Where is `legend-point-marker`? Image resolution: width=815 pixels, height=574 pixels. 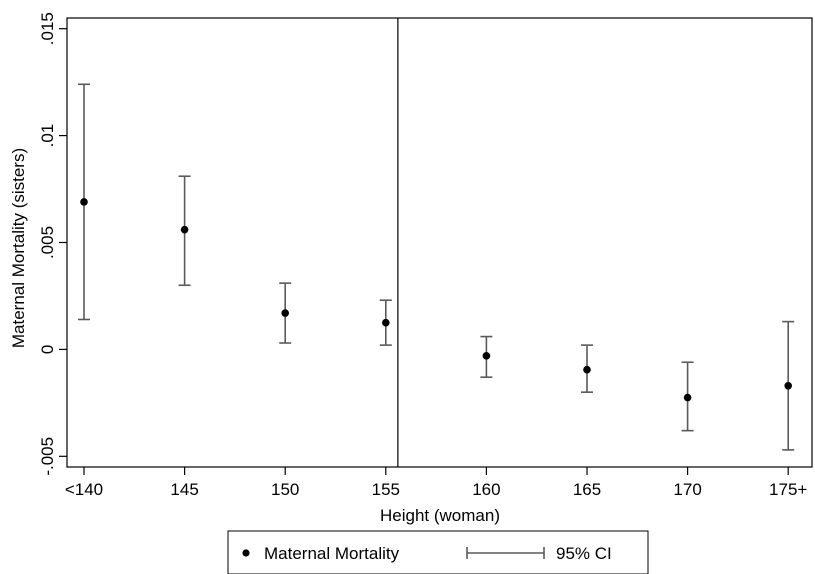
legend-point-marker is located at coordinates (246, 553).